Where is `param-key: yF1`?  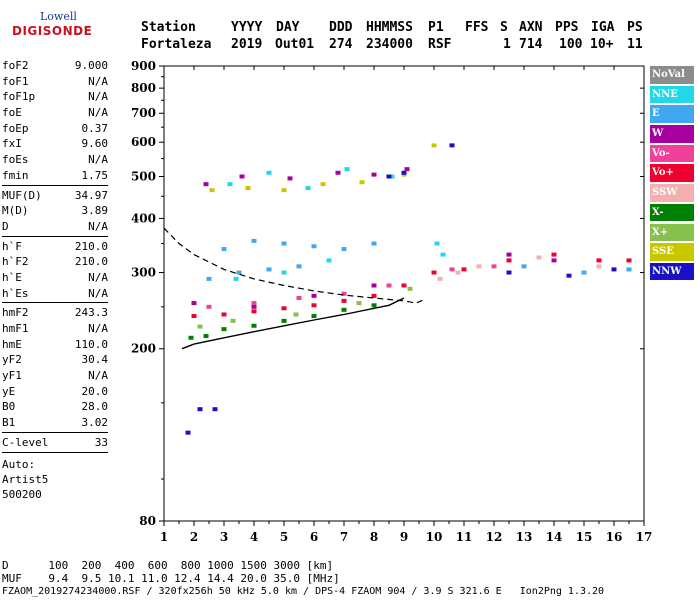 param-key: yF1 is located at coordinates (12, 376).